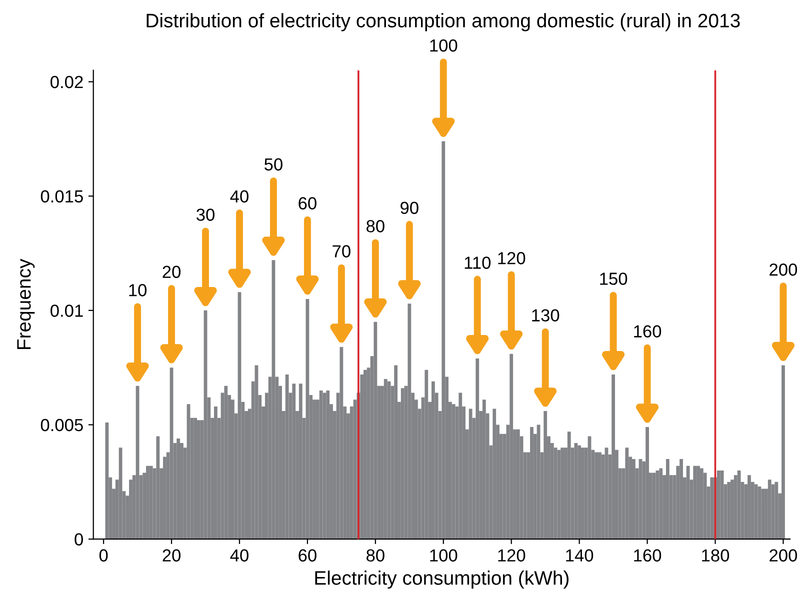 This screenshot has width=798, height=601. I want to click on annotation: 100, so click(444, 45).